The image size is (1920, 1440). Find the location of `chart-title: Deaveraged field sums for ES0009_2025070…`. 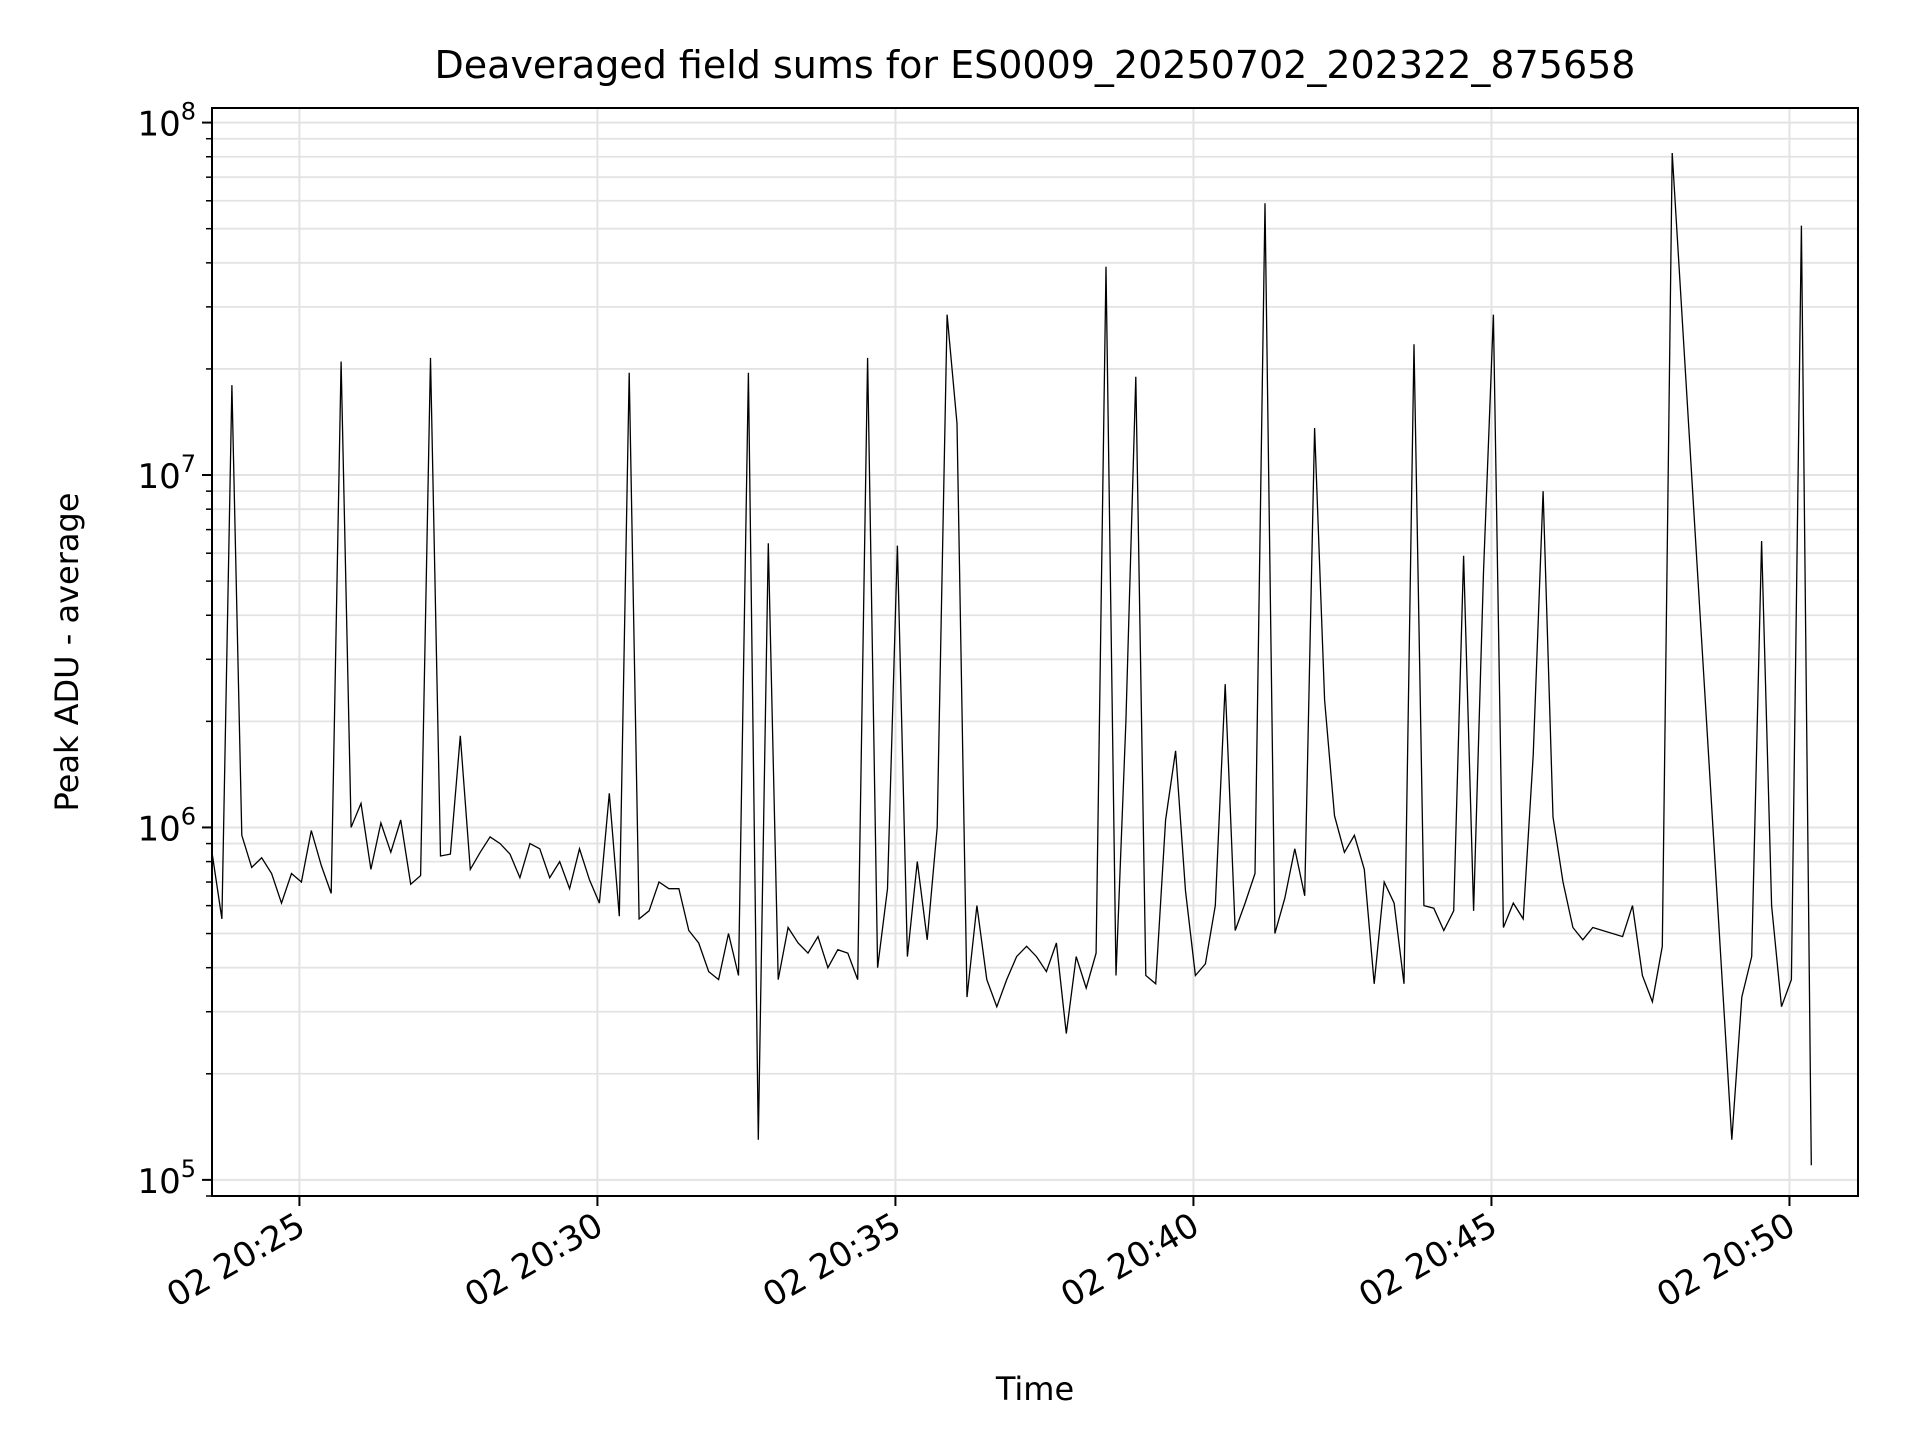

chart-title: Deaveraged field sums for ES0009_2025070… is located at coordinates (1035, 65).